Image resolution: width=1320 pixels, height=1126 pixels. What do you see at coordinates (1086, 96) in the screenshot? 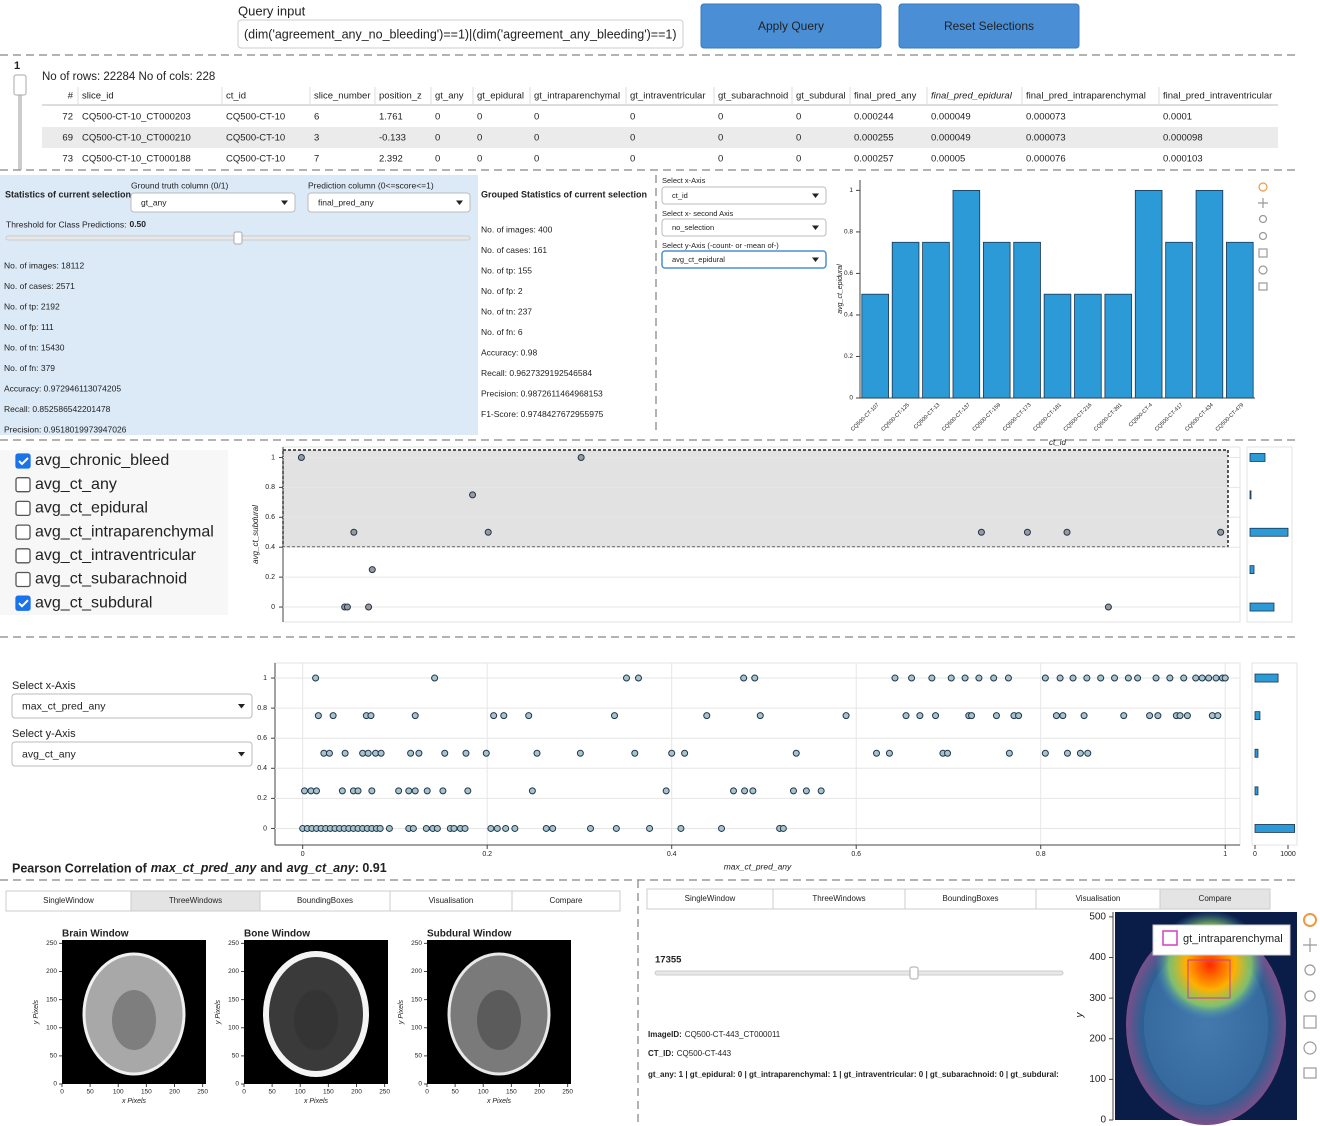
I see `column-header: final_pred_intraparenchymal` at bounding box center [1086, 96].